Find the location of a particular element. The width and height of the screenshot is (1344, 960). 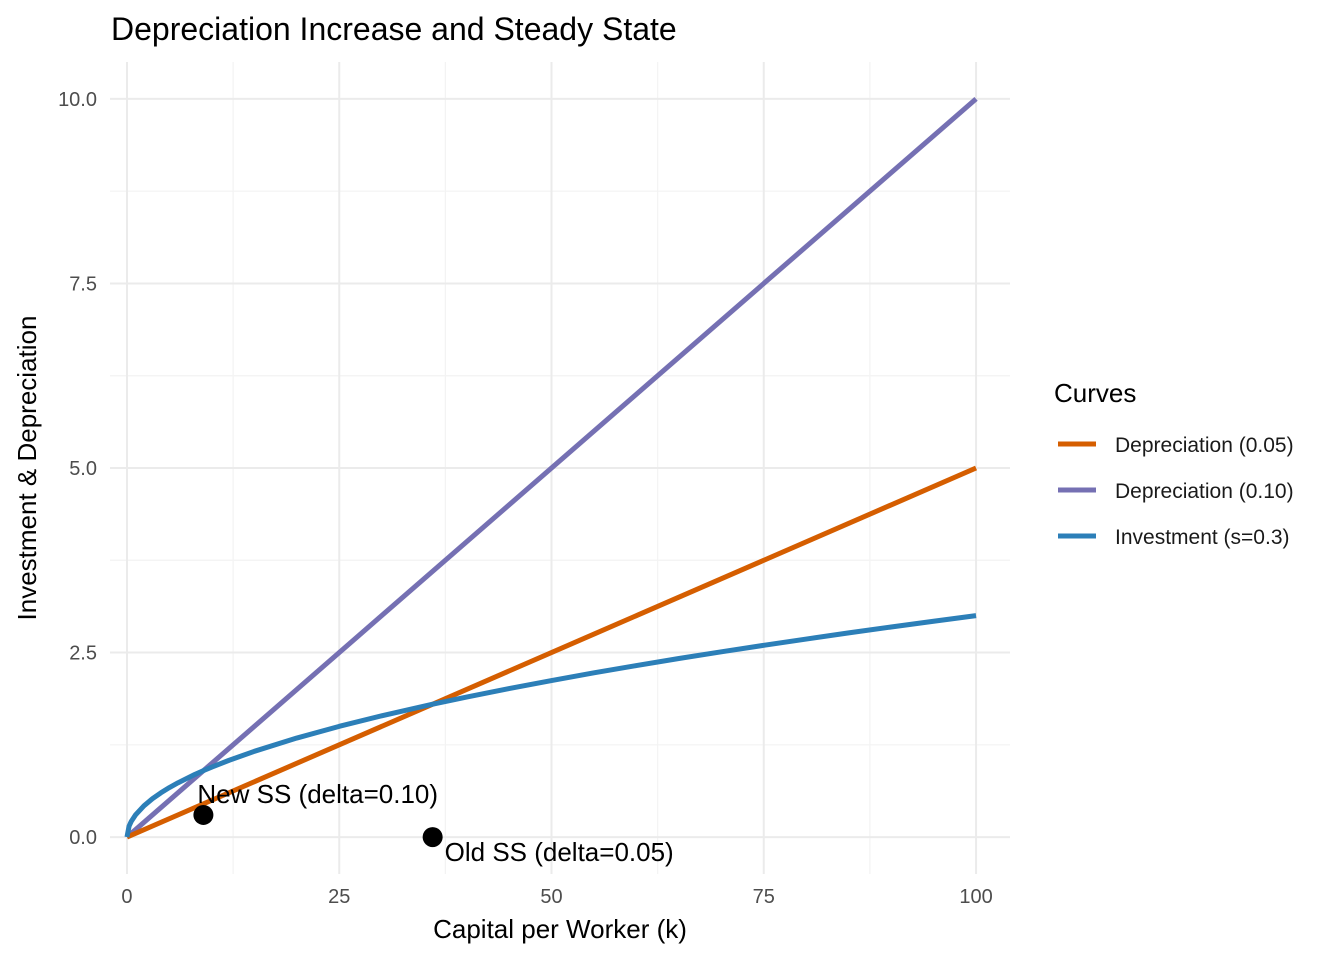

y-tick-label: 7.5 is located at coordinates (83, 284).